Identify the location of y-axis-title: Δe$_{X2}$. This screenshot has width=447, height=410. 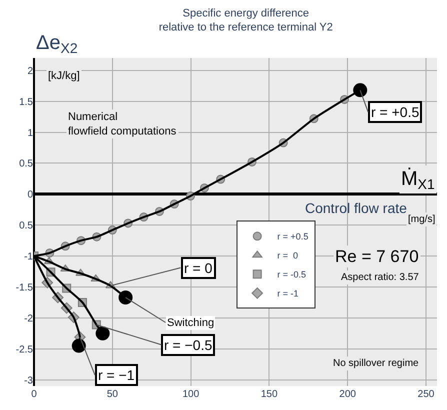
(57, 44).